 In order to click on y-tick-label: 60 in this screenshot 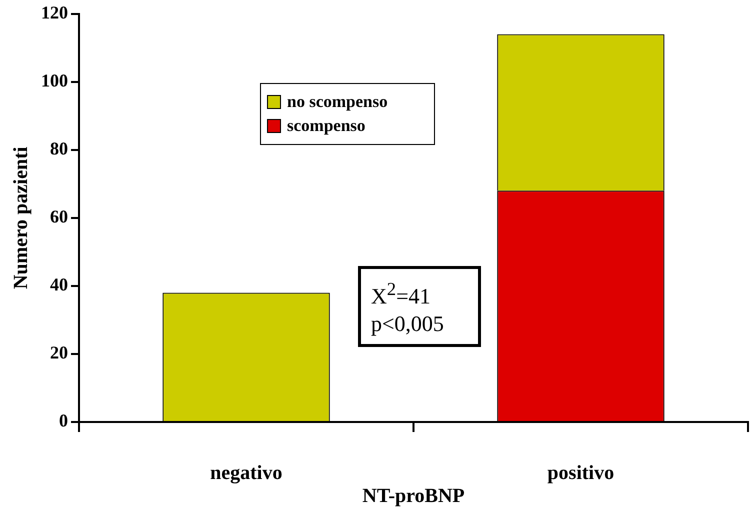, I will do `click(59, 216)`.